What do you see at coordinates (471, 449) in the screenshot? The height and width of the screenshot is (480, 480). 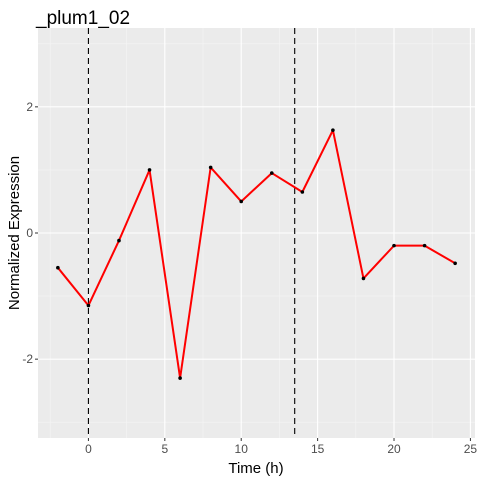 I see `x-tick-label: 25` at bounding box center [471, 449].